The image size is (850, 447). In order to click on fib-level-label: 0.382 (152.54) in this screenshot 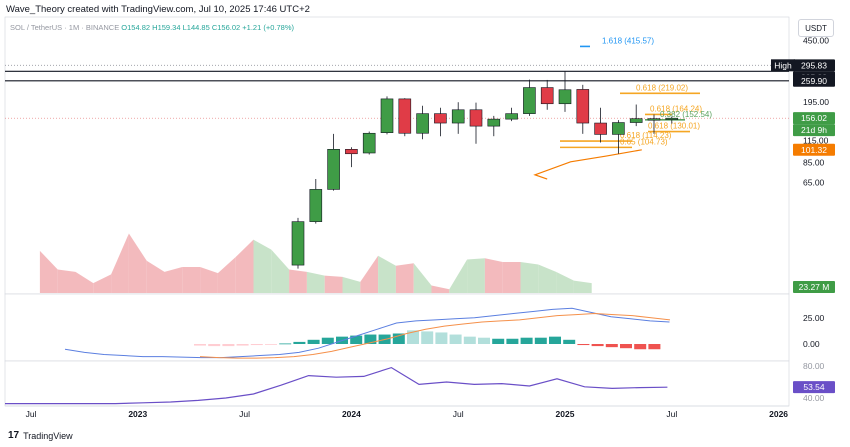, I will do `click(686, 114)`.